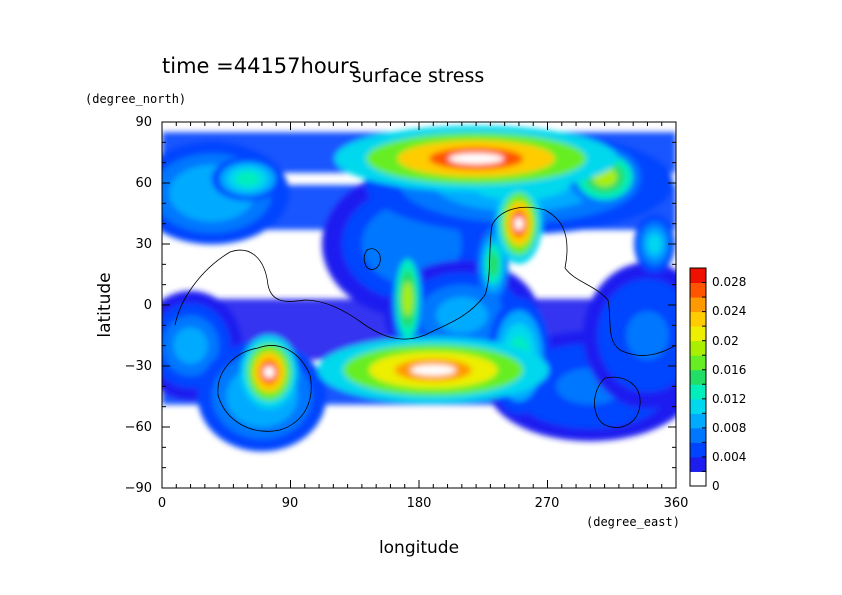 This screenshot has width=842, height=595. What do you see at coordinates (676, 503) in the screenshot?
I see `x-tick-label: 360` at bounding box center [676, 503].